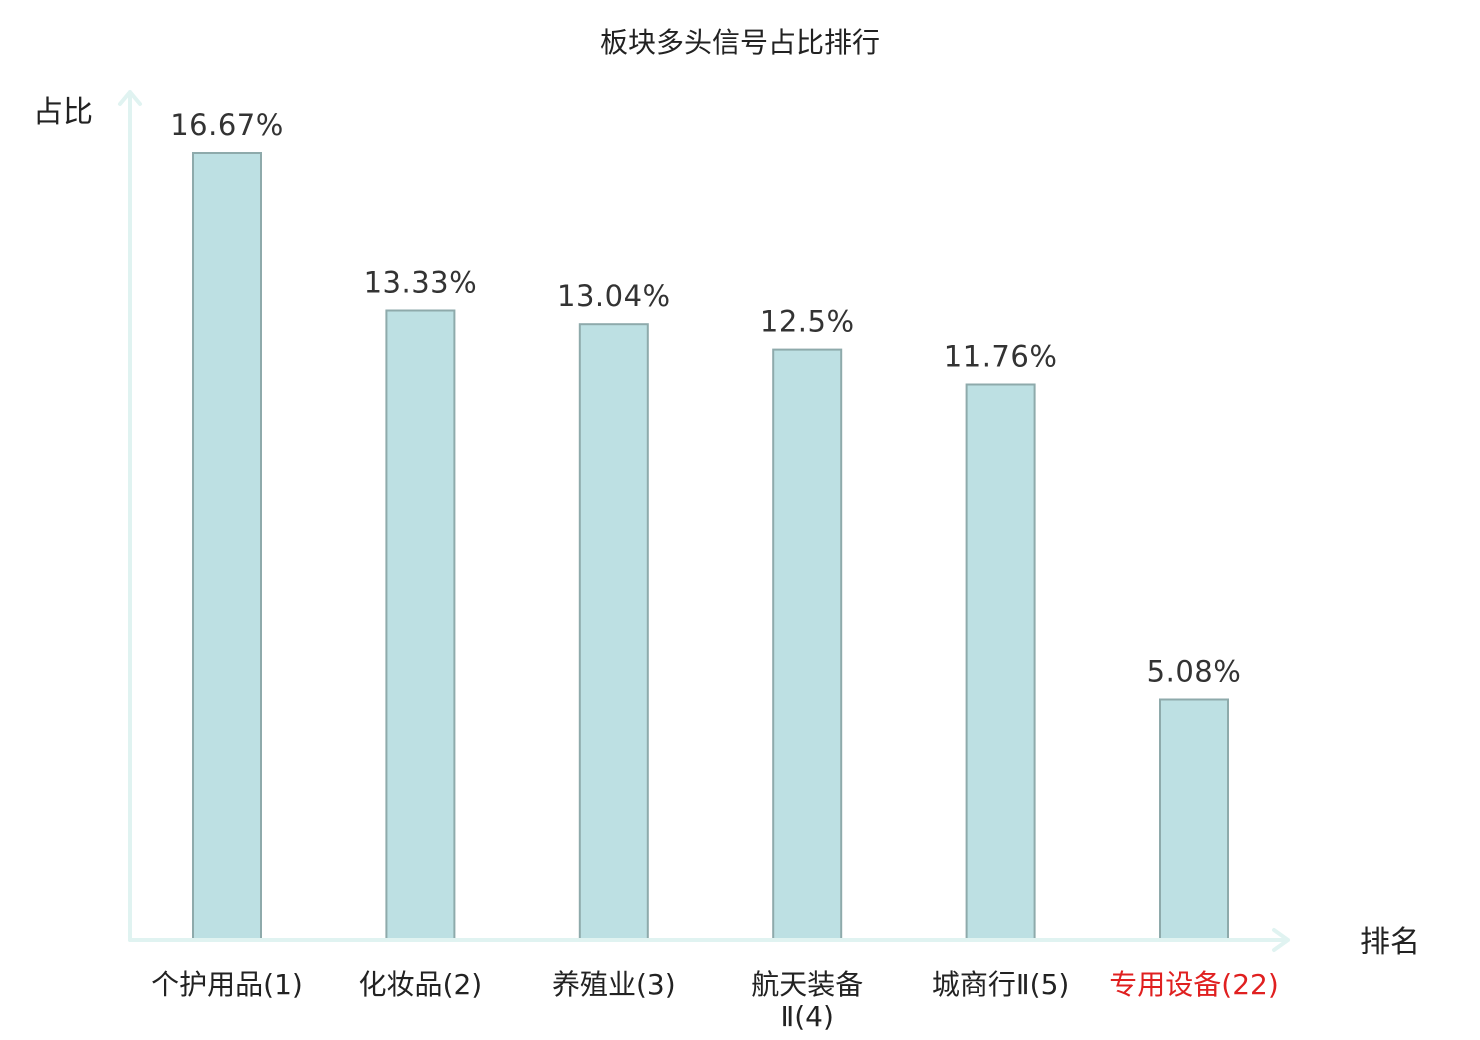 This screenshot has height=1040, width=1480. I want to click on category-rank-1: (1), so click(283, 984).